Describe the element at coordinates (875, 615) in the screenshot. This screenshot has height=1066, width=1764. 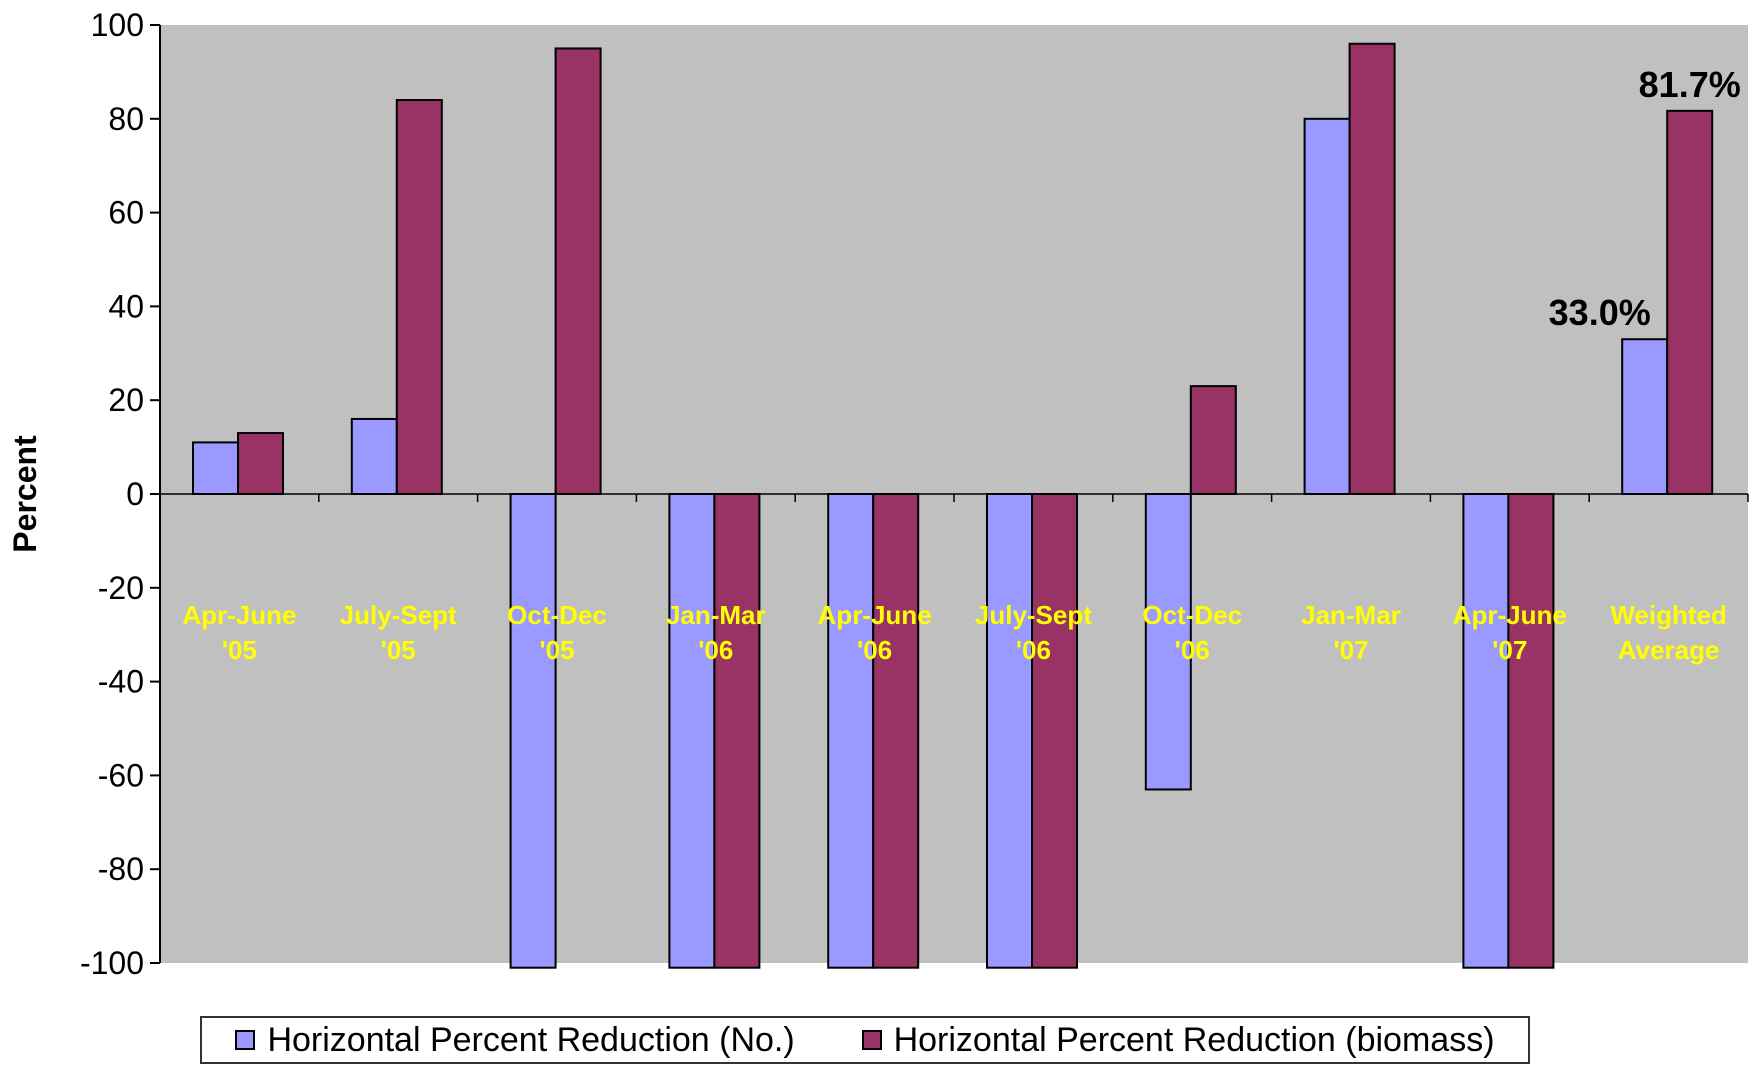
I see `category-label-4-line0: Apr-June` at that location.